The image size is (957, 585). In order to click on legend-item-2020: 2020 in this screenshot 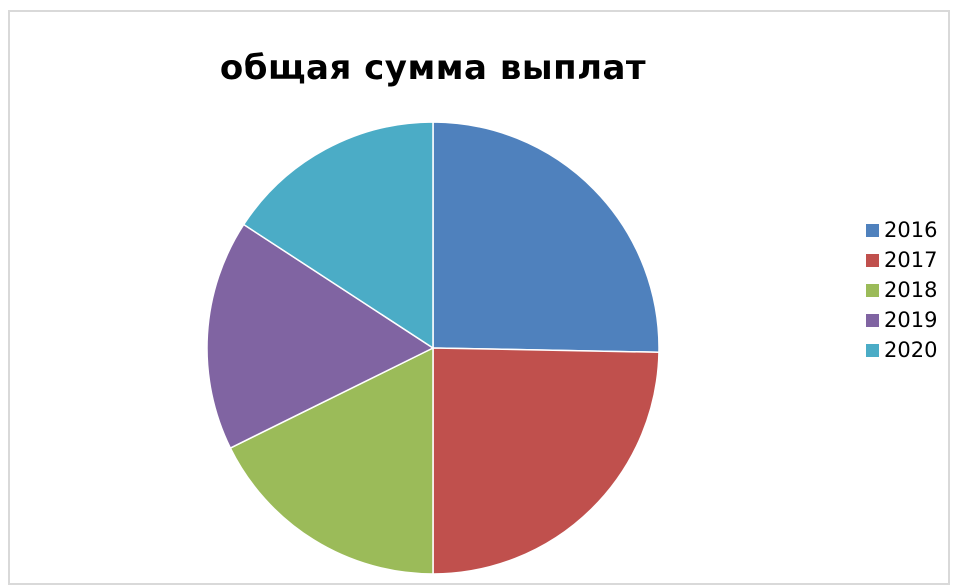, I will do `click(901, 350)`.